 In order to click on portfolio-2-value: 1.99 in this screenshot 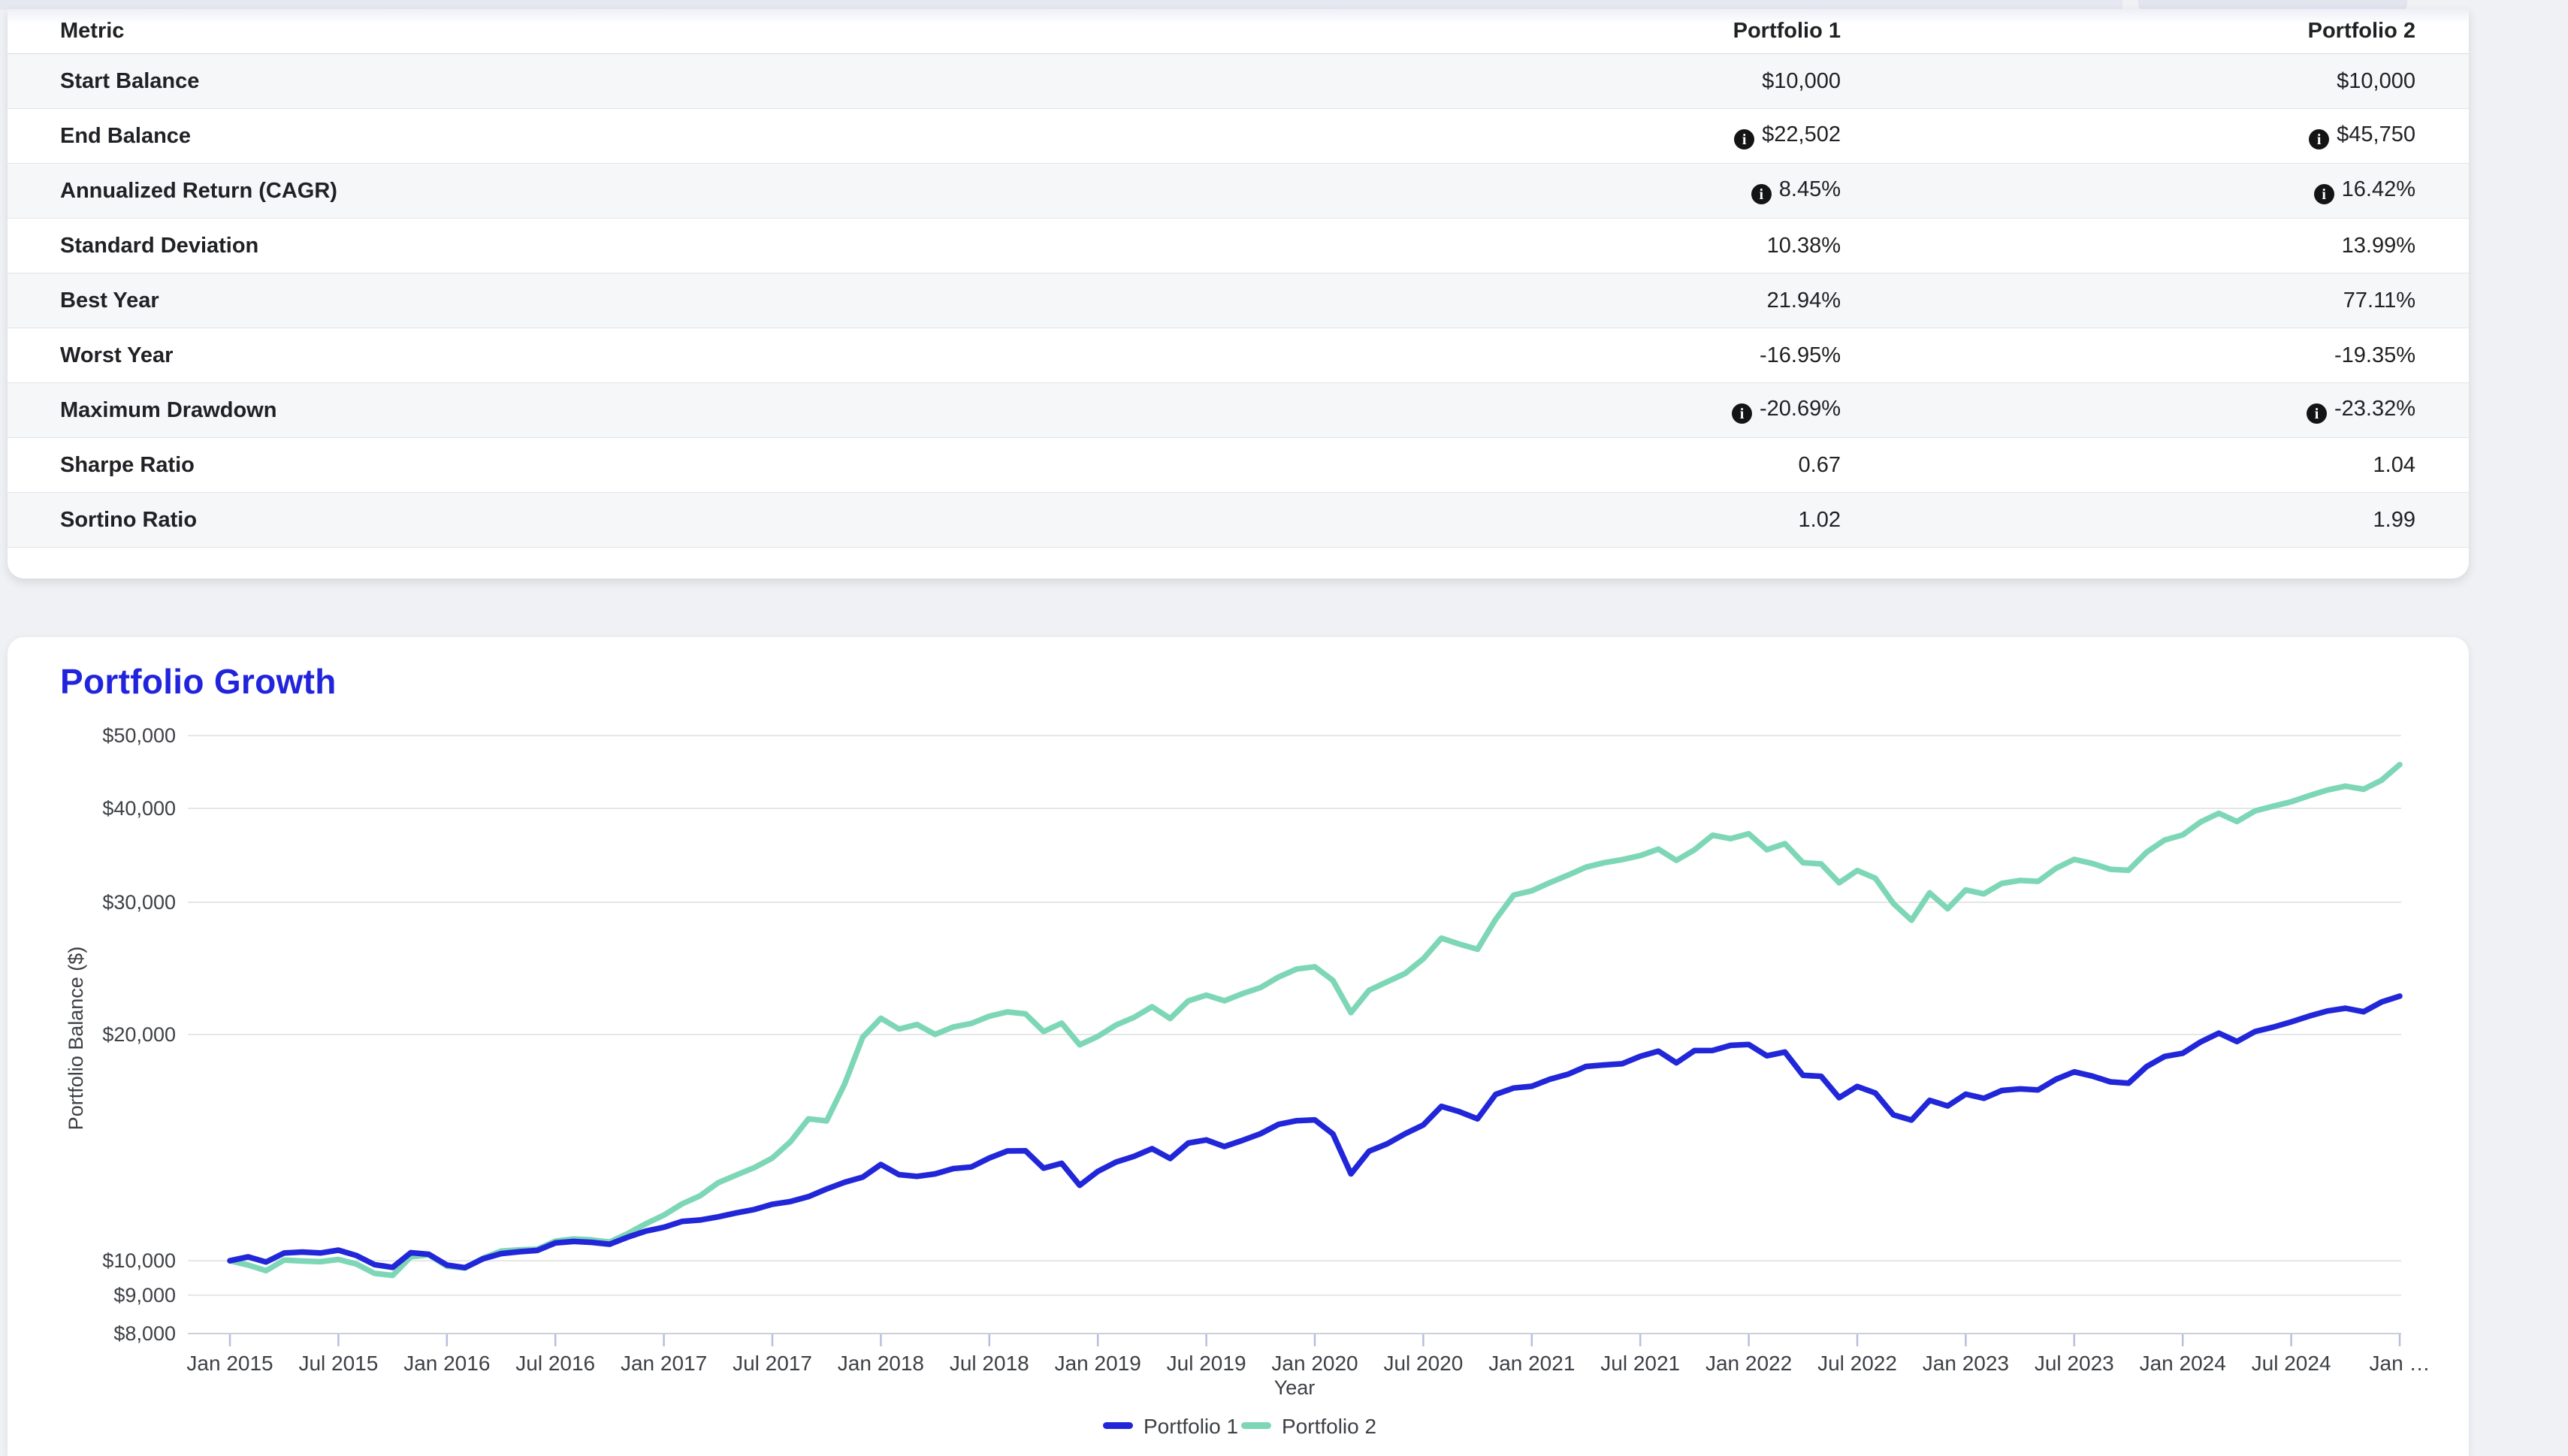, I will do `click(2394, 519)`.